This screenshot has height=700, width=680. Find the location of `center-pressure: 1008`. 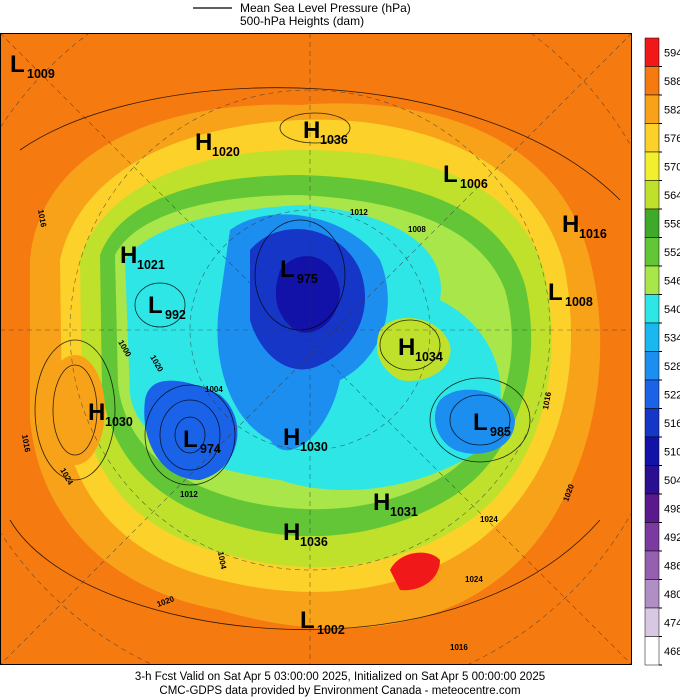

center-pressure: 1008 is located at coordinates (579, 302).